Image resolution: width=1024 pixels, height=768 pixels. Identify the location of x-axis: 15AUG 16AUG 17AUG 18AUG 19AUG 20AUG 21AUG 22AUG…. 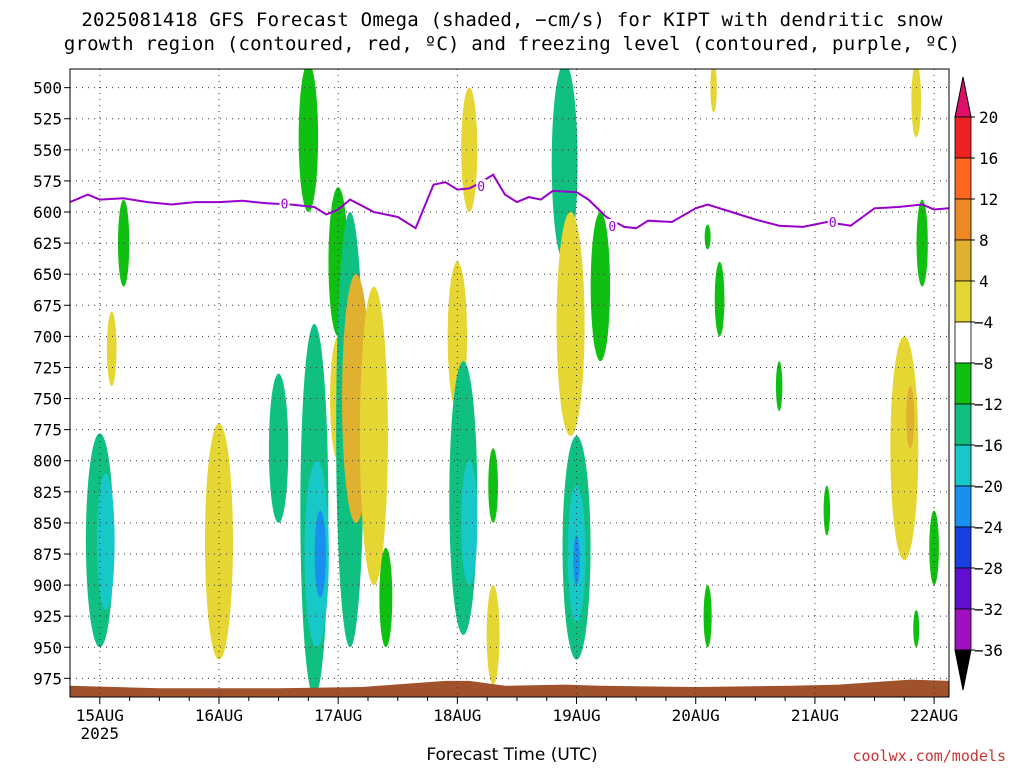
(517, 720).